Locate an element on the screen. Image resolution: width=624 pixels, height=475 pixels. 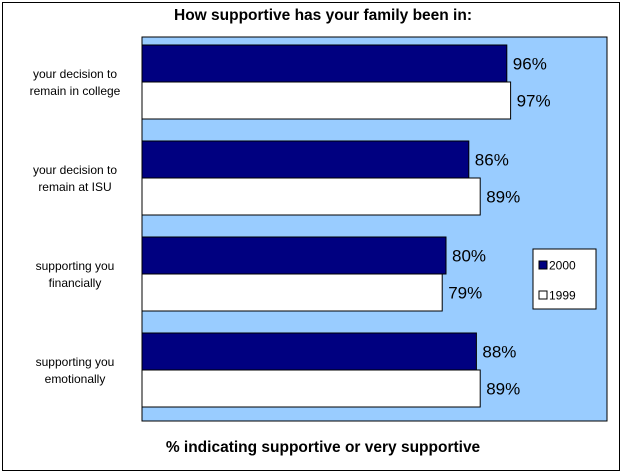
data-label-1999-1: 89% is located at coordinates (503, 197).